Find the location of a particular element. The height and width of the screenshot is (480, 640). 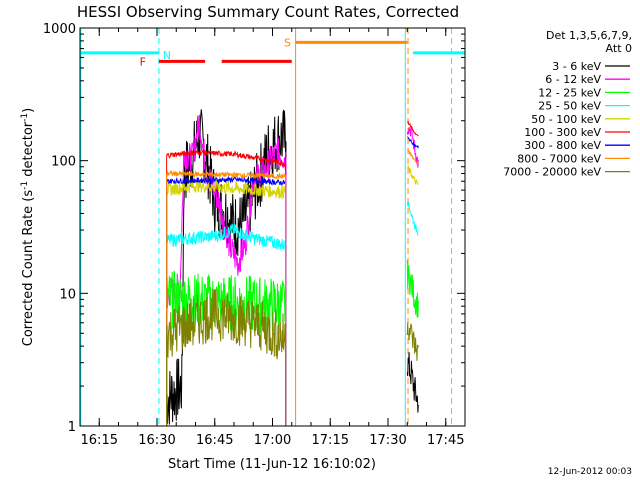

flag-label-n: N is located at coordinates (167, 55).